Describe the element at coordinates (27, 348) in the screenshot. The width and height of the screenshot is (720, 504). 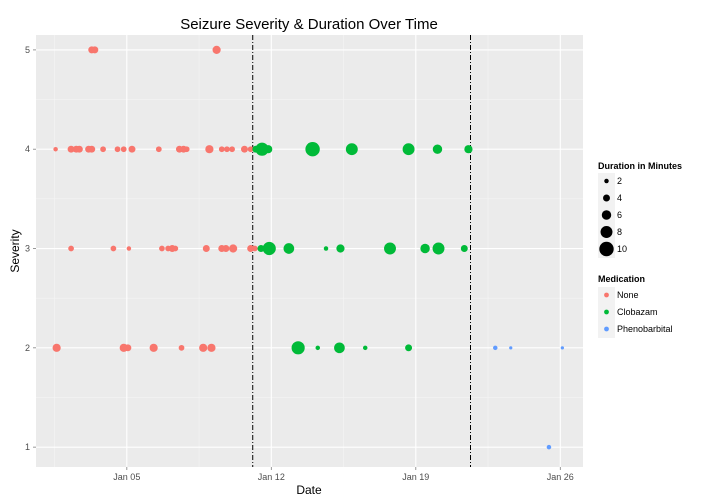
I see `y-tick-label: 2` at that location.